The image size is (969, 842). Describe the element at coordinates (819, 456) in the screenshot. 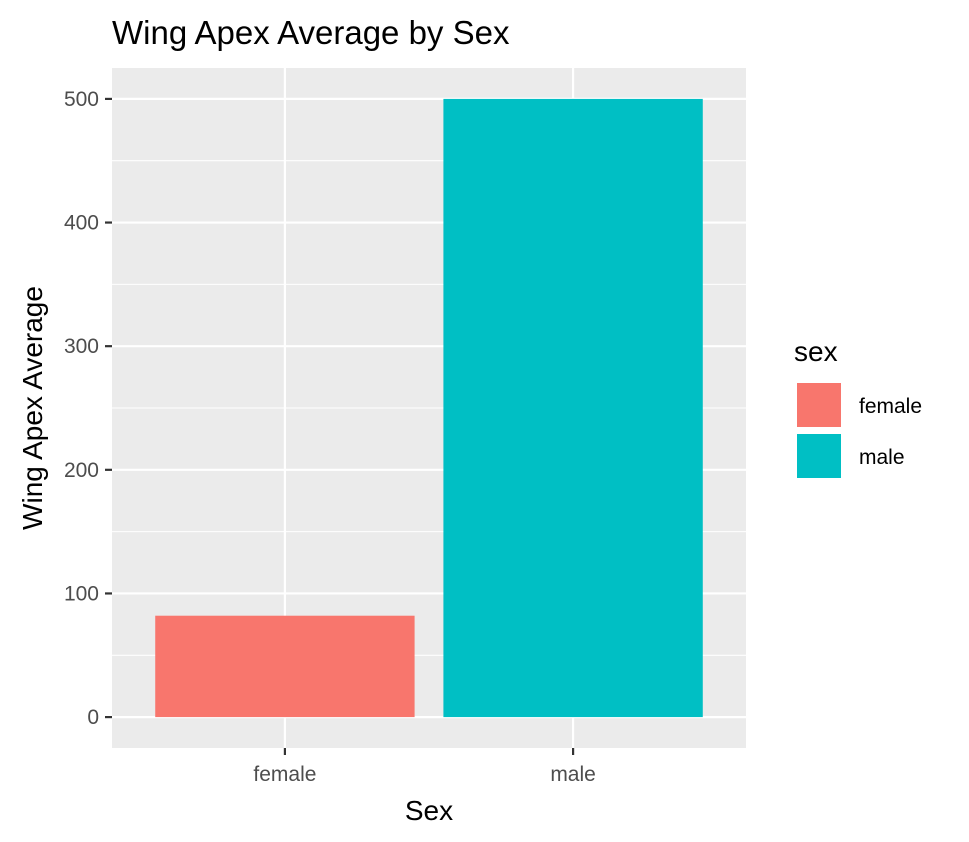

I see `legend-key-male` at that location.